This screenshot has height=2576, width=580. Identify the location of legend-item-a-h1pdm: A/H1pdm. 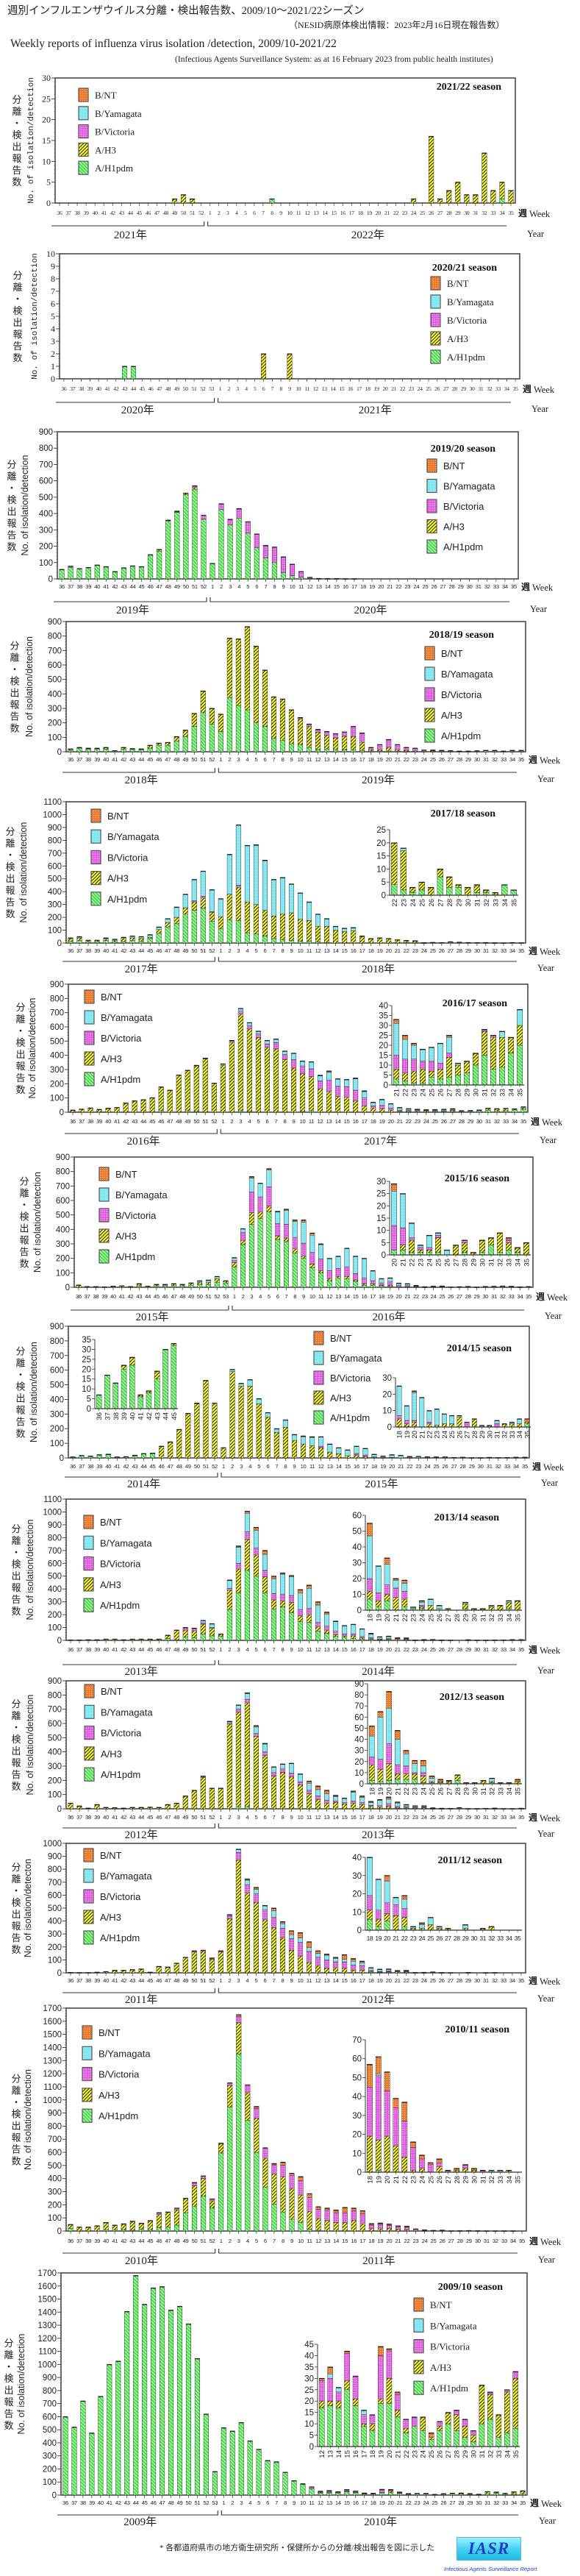
(112, 1605).